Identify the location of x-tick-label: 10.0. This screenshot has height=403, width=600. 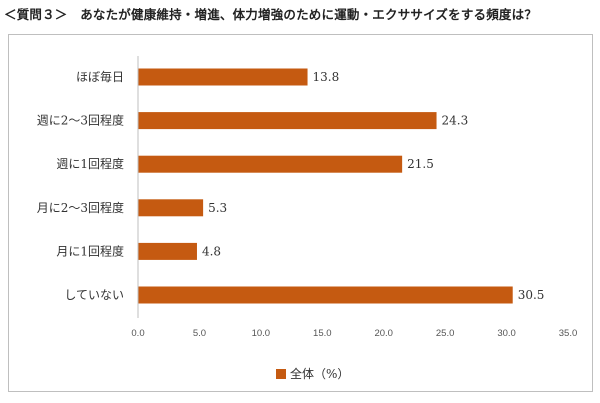
(261, 333).